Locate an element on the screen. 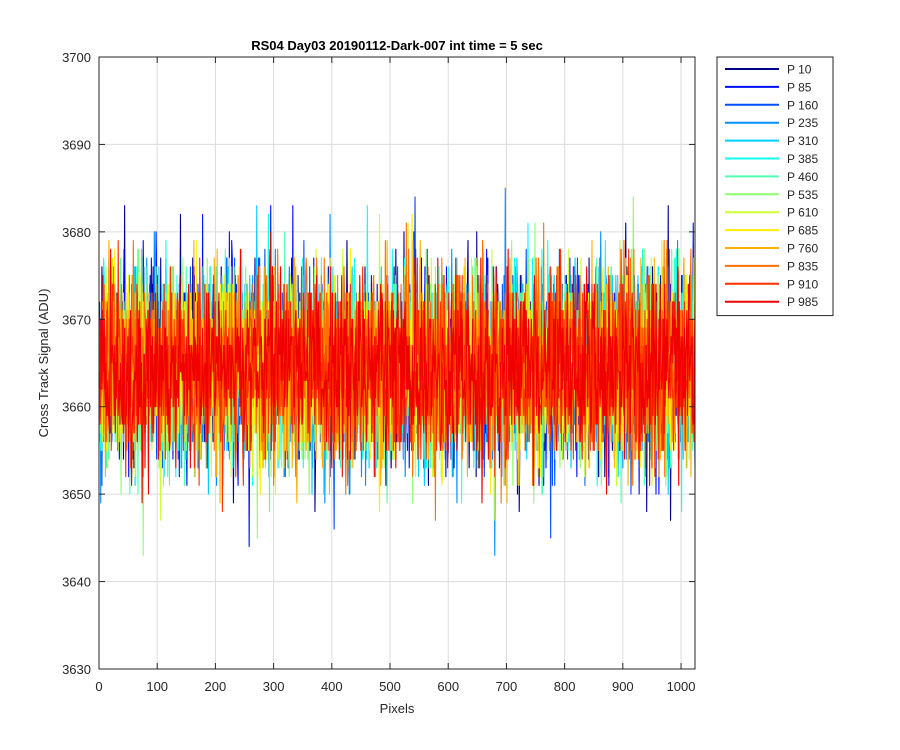 The width and height of the screenshot is (900, 750). y-axis-label: Cross Track Signal (ADU) is located at coordinates (43, 363).